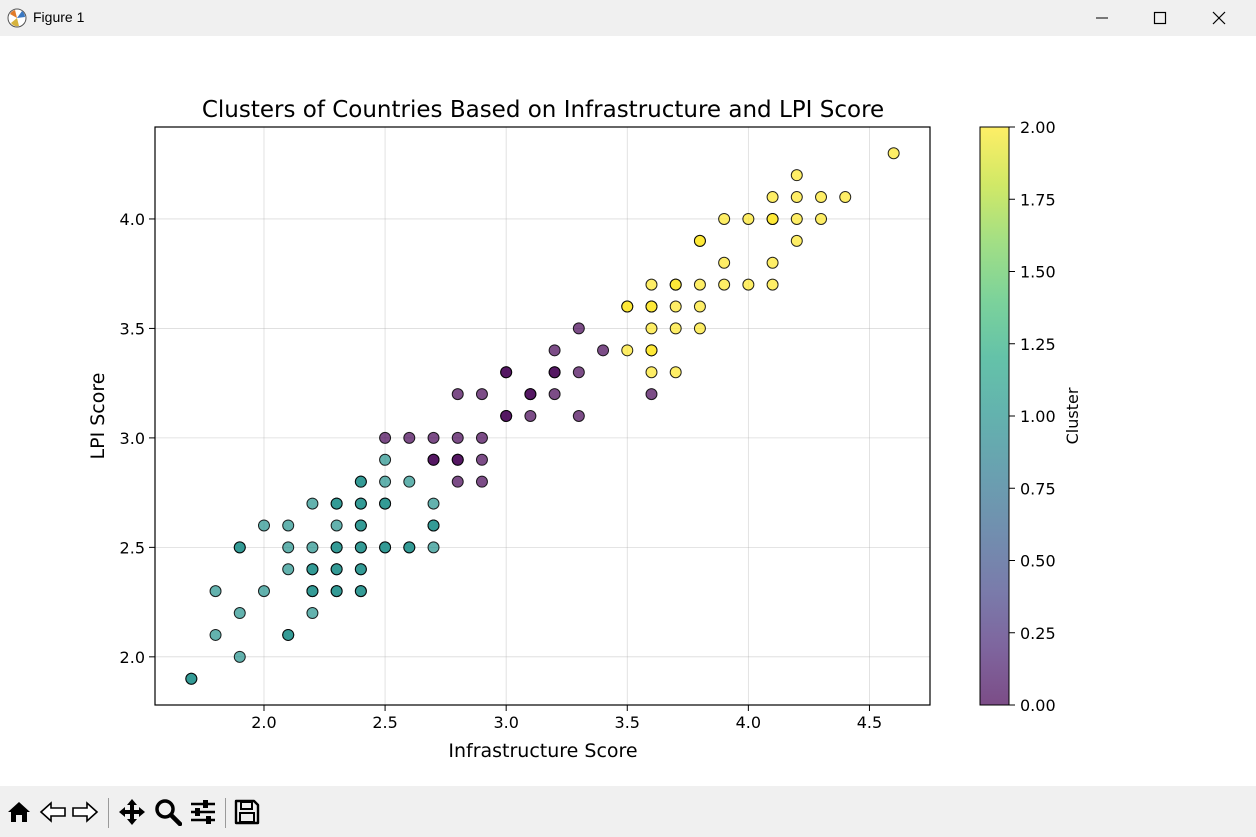 This screenshot has height=837, width=1256. What do you see at coordinates (203, 812) in the screenshot?
I see `configure-subplots-button` at bounding box center [203, 812].